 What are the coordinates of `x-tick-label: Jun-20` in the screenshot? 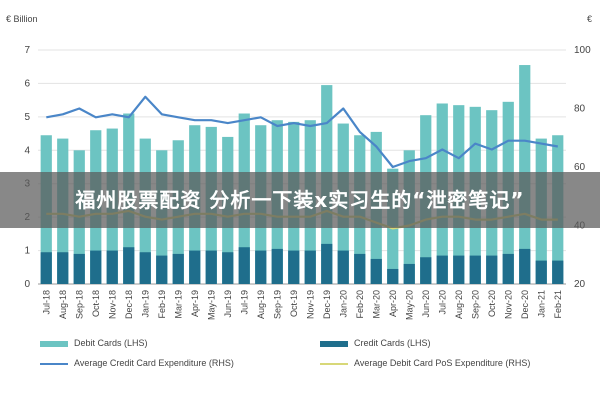 It's located at (426, 304).